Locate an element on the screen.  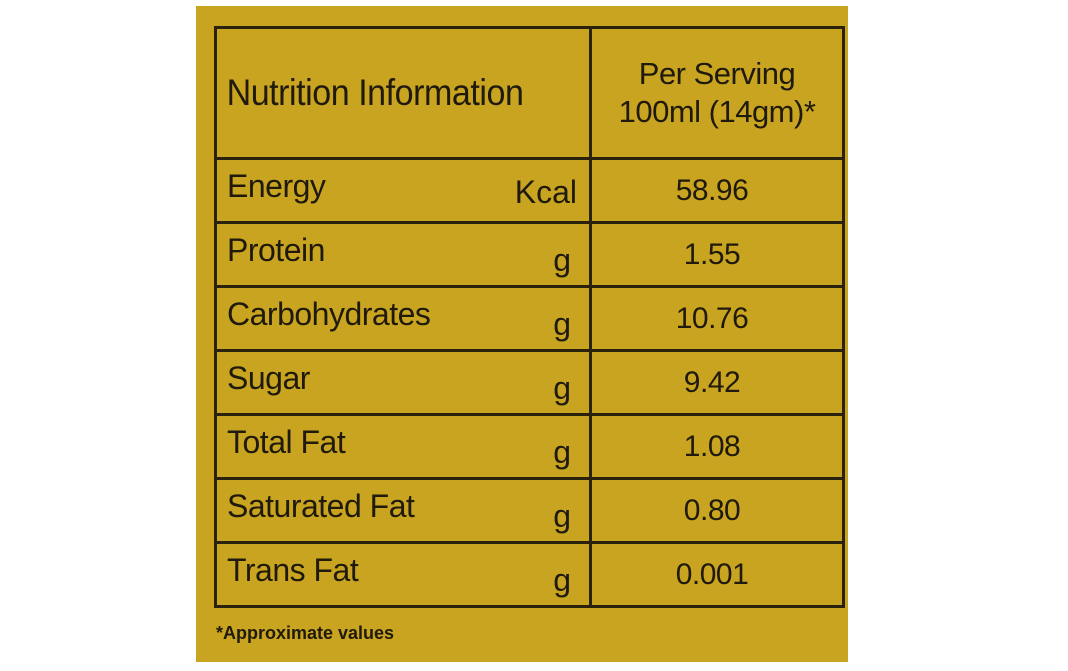
nutrient-name: Sugar is located at coordinates (268, 378).